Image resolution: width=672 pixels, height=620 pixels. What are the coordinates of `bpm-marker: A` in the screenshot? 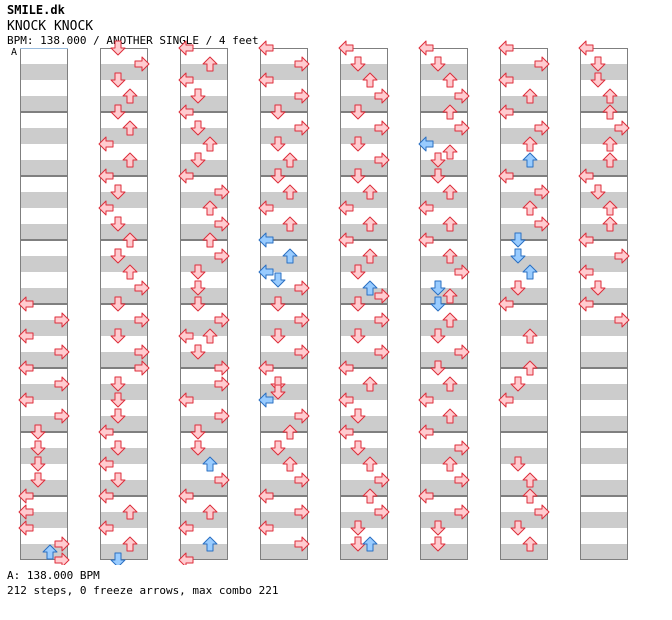 It's located at (14, 52).